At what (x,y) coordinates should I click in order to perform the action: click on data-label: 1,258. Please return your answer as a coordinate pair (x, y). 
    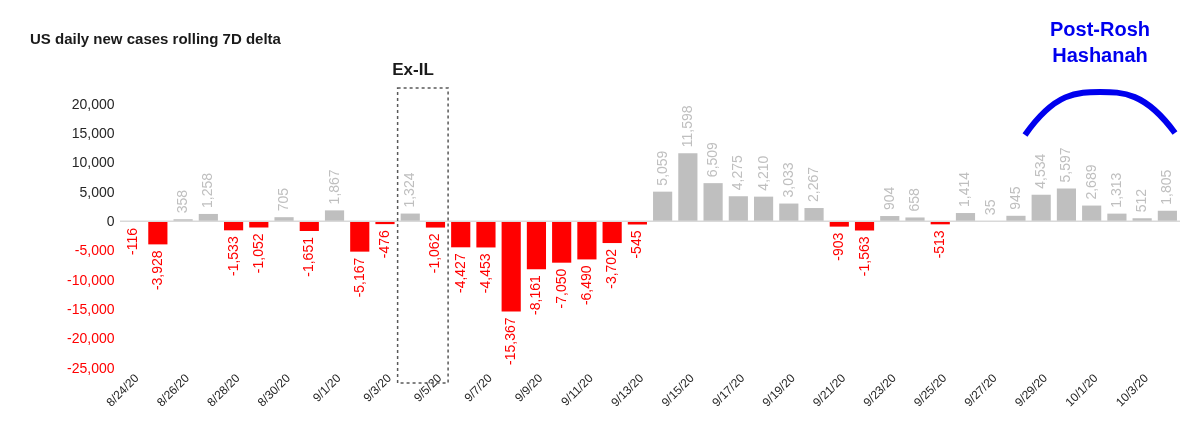
    Looking at the image, I should click on (207, 190).